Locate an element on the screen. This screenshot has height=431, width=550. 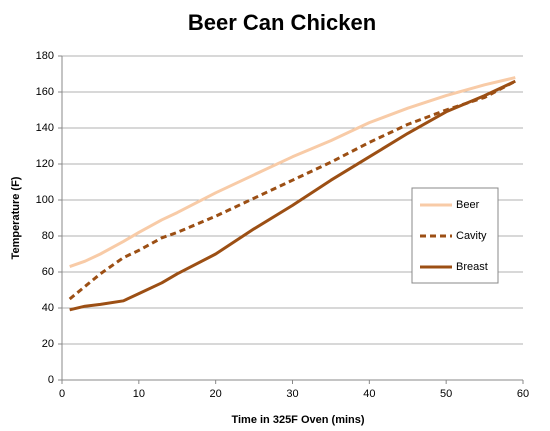
legend-label: Breast is located at coordinates (472, 267).